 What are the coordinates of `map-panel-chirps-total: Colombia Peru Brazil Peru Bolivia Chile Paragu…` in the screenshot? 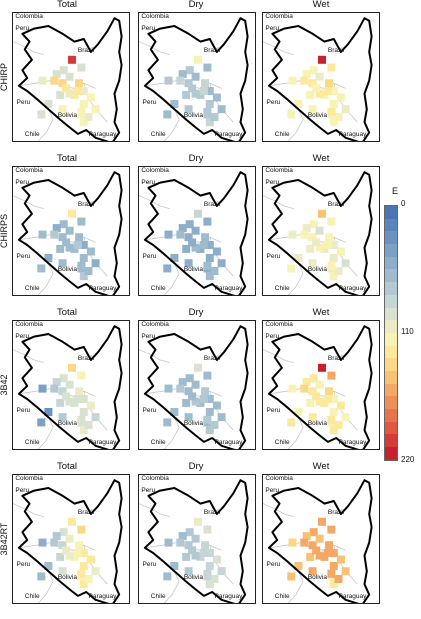 It's located at (71, 231).